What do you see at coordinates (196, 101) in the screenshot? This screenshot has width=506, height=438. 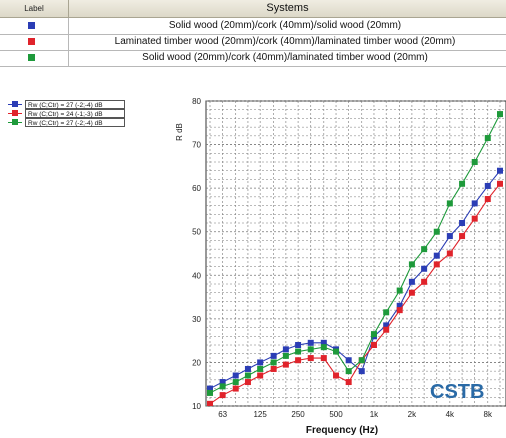 I see `y-tick-label: 80` at bounding box center [196, 101].